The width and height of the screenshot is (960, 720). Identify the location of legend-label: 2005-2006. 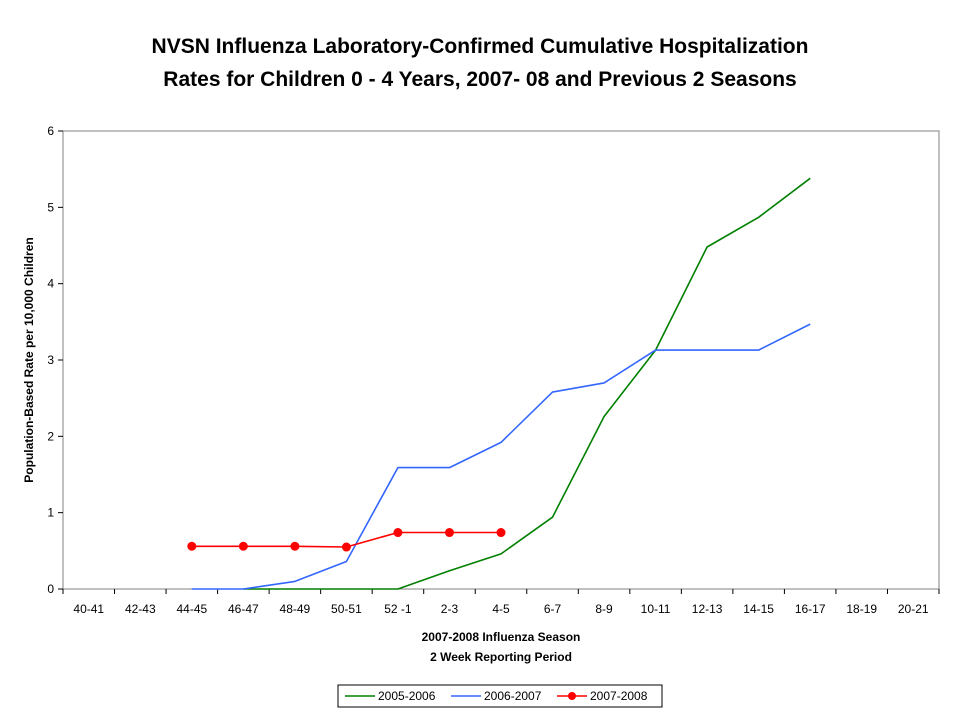
(407, 696).